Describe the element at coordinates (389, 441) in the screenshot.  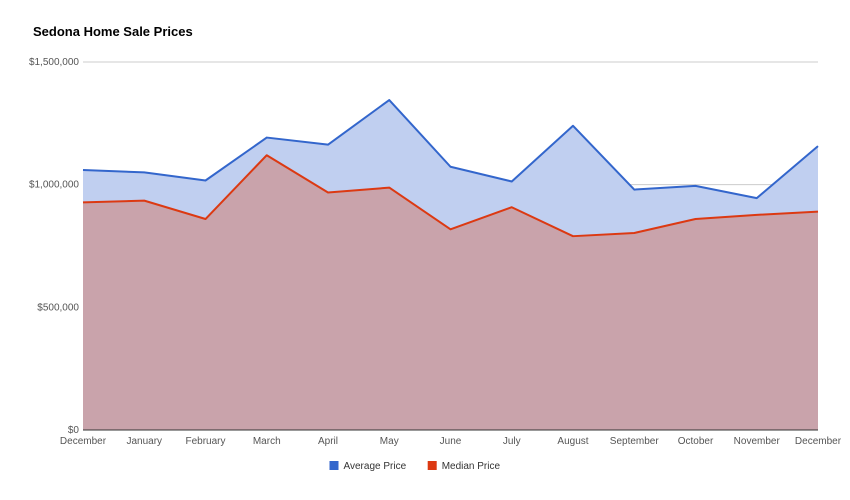
I see `x-tick-label: May` at that location.